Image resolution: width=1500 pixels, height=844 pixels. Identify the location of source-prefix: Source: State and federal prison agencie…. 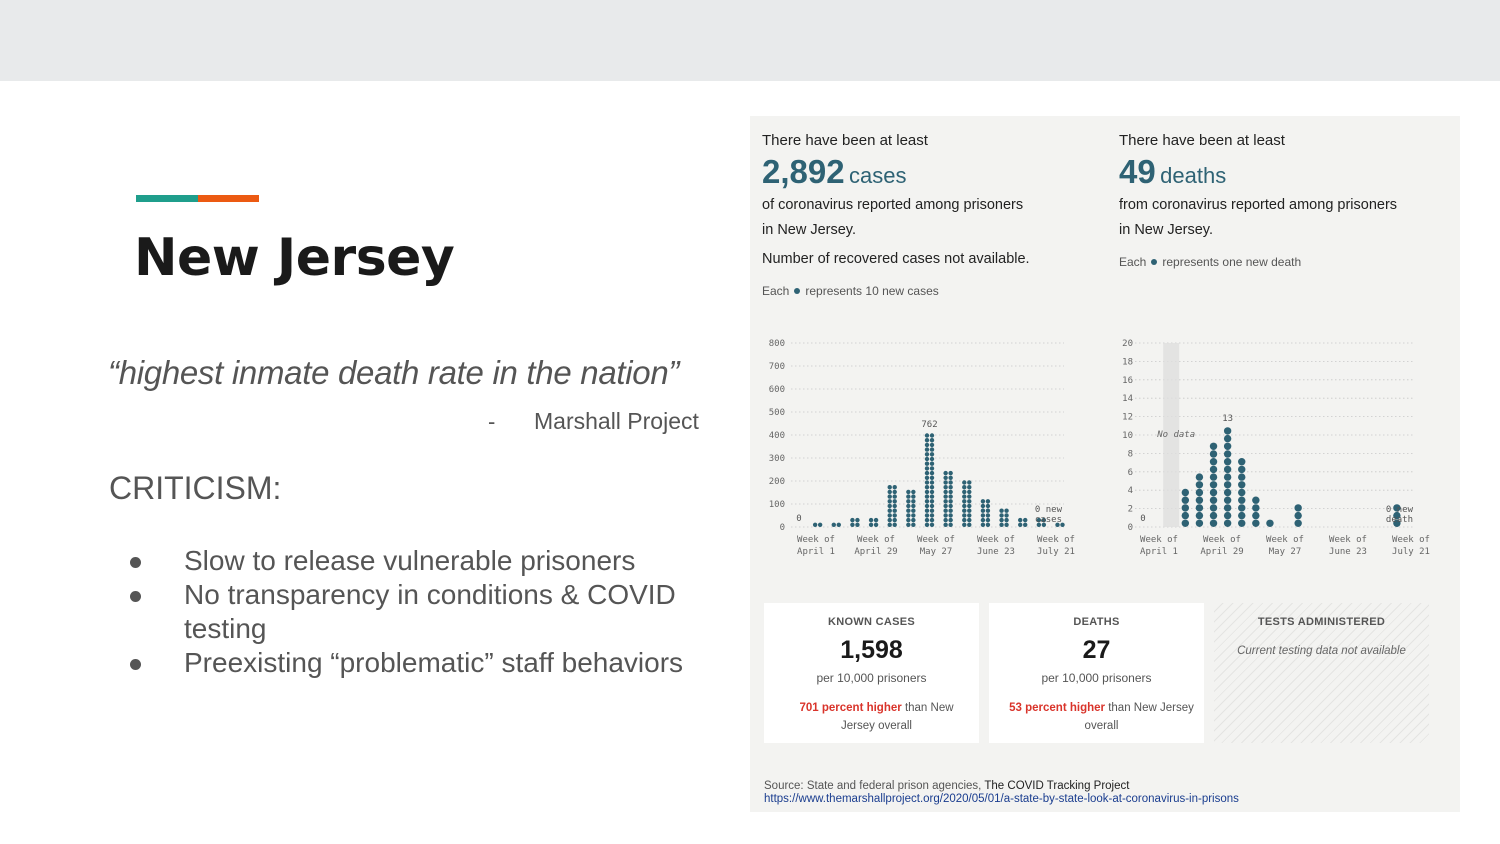
(873, 786).